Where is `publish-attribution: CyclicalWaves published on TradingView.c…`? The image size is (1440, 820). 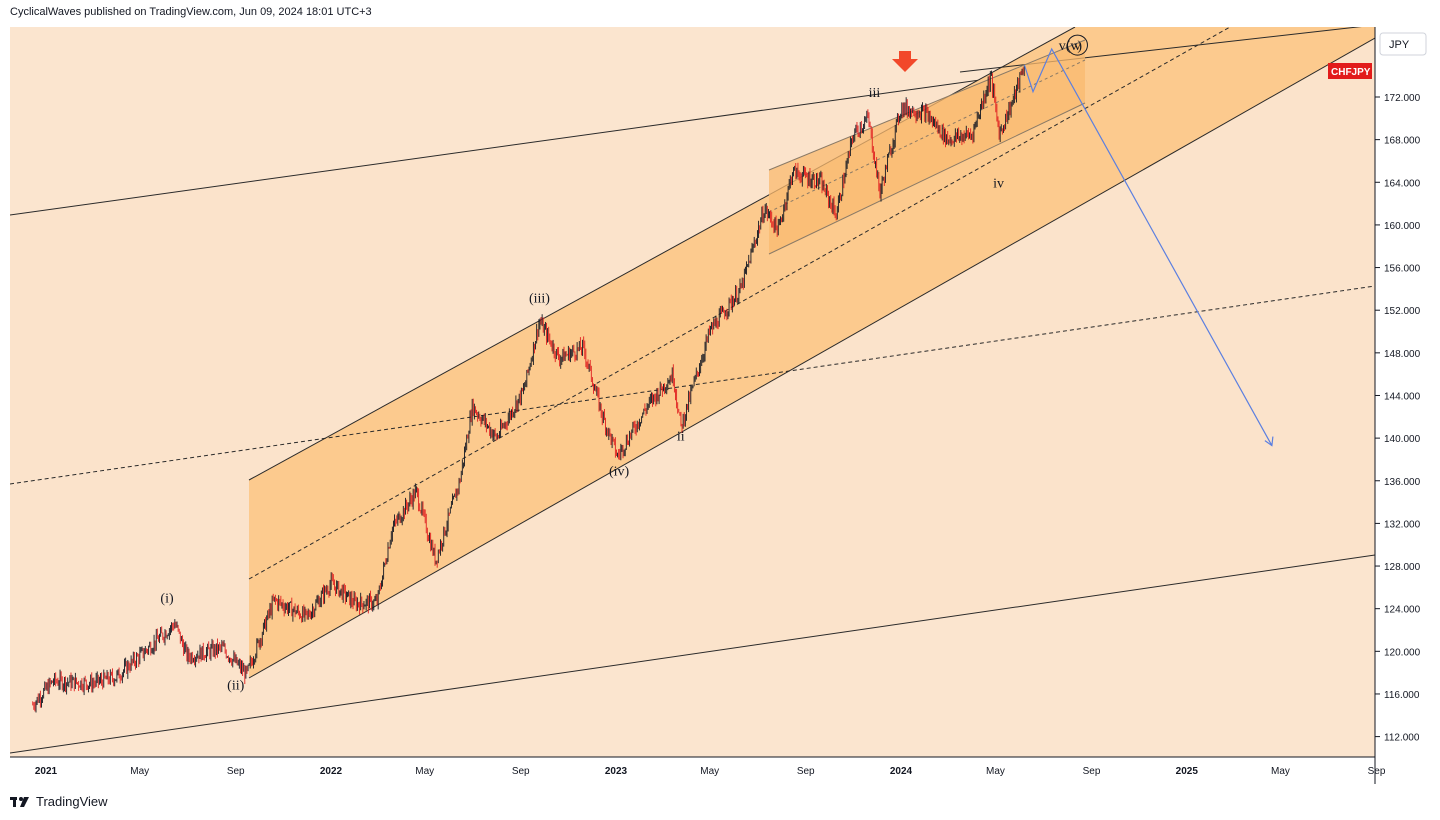
publish-attribution: CyclicalWaves published on TradingView.c… is located at coordinates (191, 12).